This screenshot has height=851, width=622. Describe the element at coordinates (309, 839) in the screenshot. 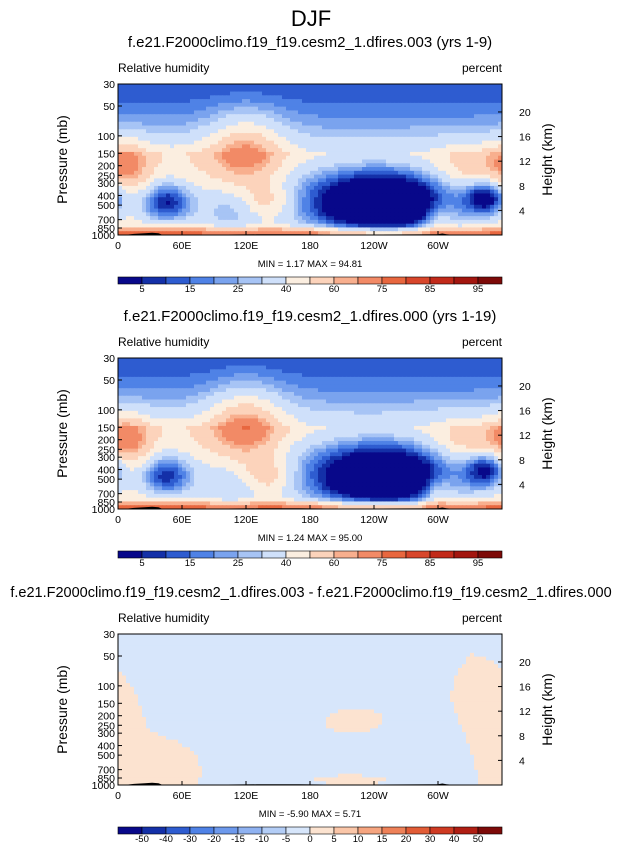

I see `colorbar-label: 0` at that location.